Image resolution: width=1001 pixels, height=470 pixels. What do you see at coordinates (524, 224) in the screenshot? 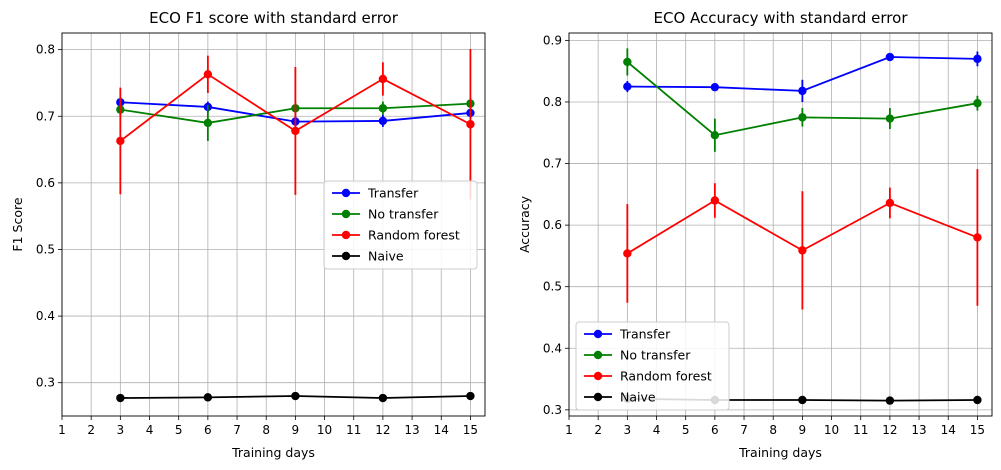
I see `y-axis-label: Accuracy` at bounding box center [524, 224].